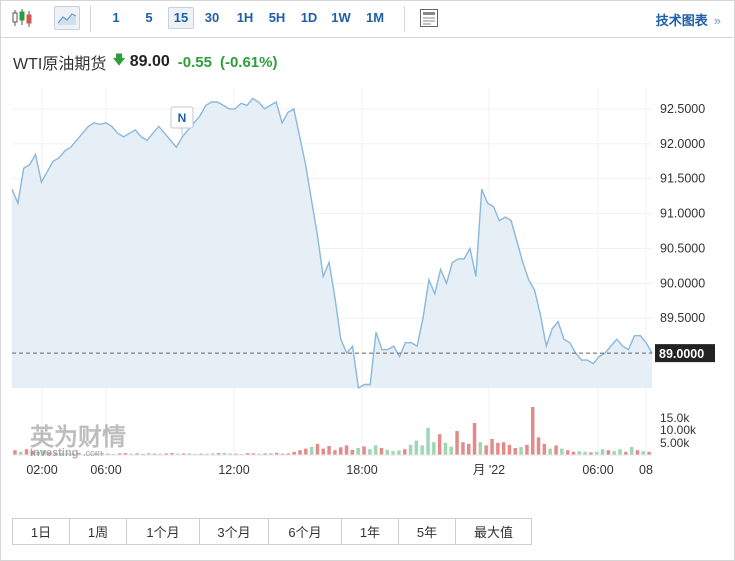 The height and width of the screenshot is (561, 735). What do you see at coordinates (309, 17) in the screenshot?
I see `interval-button-1d: 1D` at bounding box center [309, 17].